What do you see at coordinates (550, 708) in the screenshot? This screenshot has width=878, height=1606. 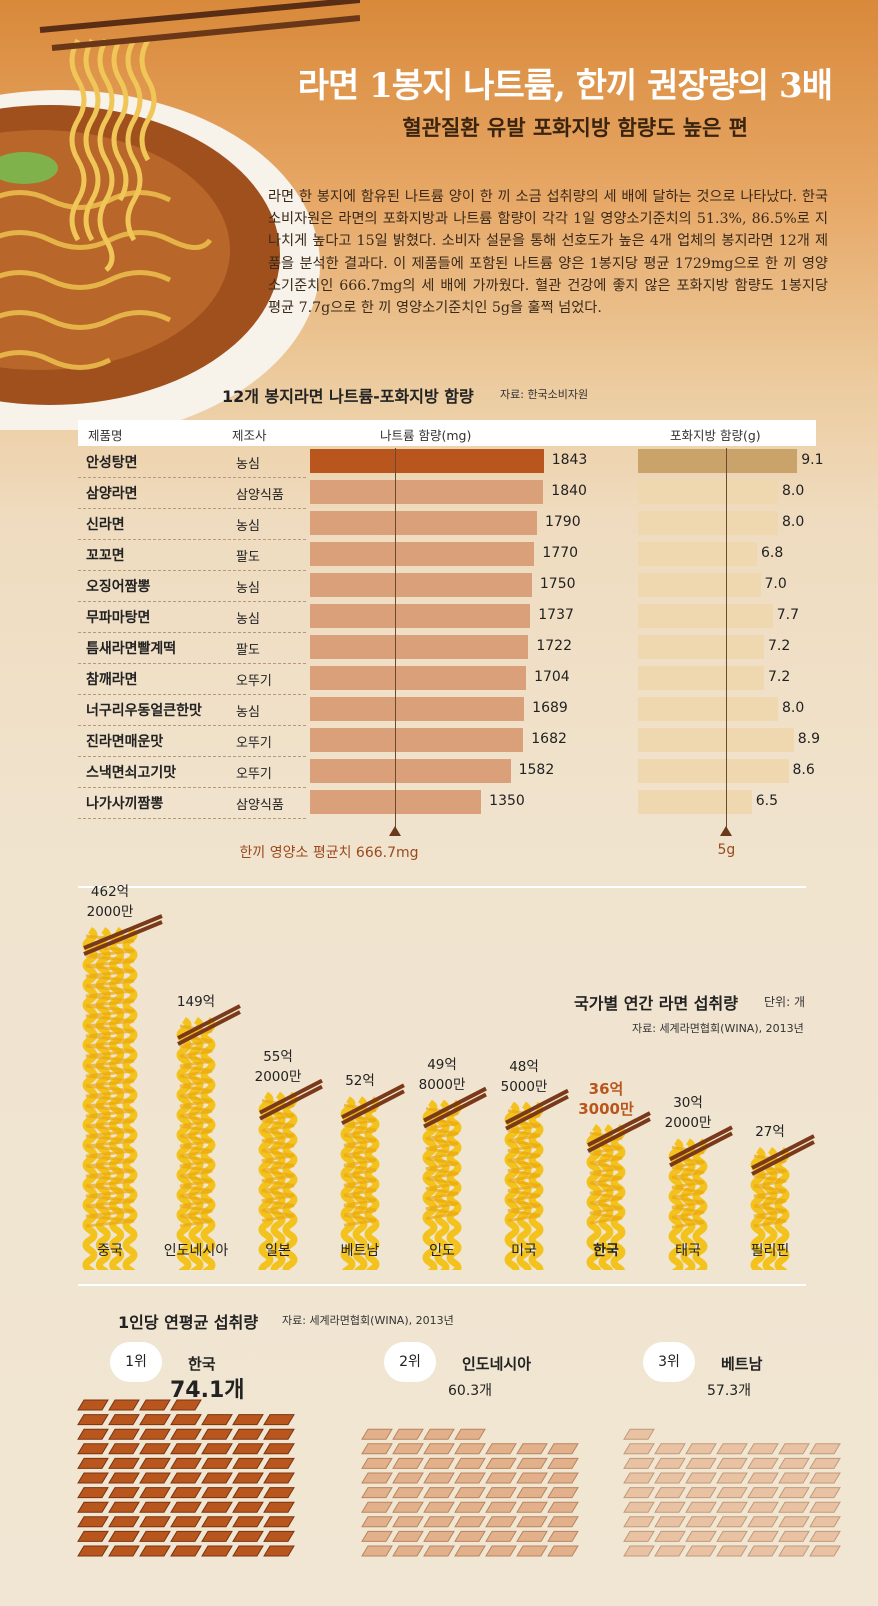 I see `sodium-value: 1689` at bounding box center [550, 708].